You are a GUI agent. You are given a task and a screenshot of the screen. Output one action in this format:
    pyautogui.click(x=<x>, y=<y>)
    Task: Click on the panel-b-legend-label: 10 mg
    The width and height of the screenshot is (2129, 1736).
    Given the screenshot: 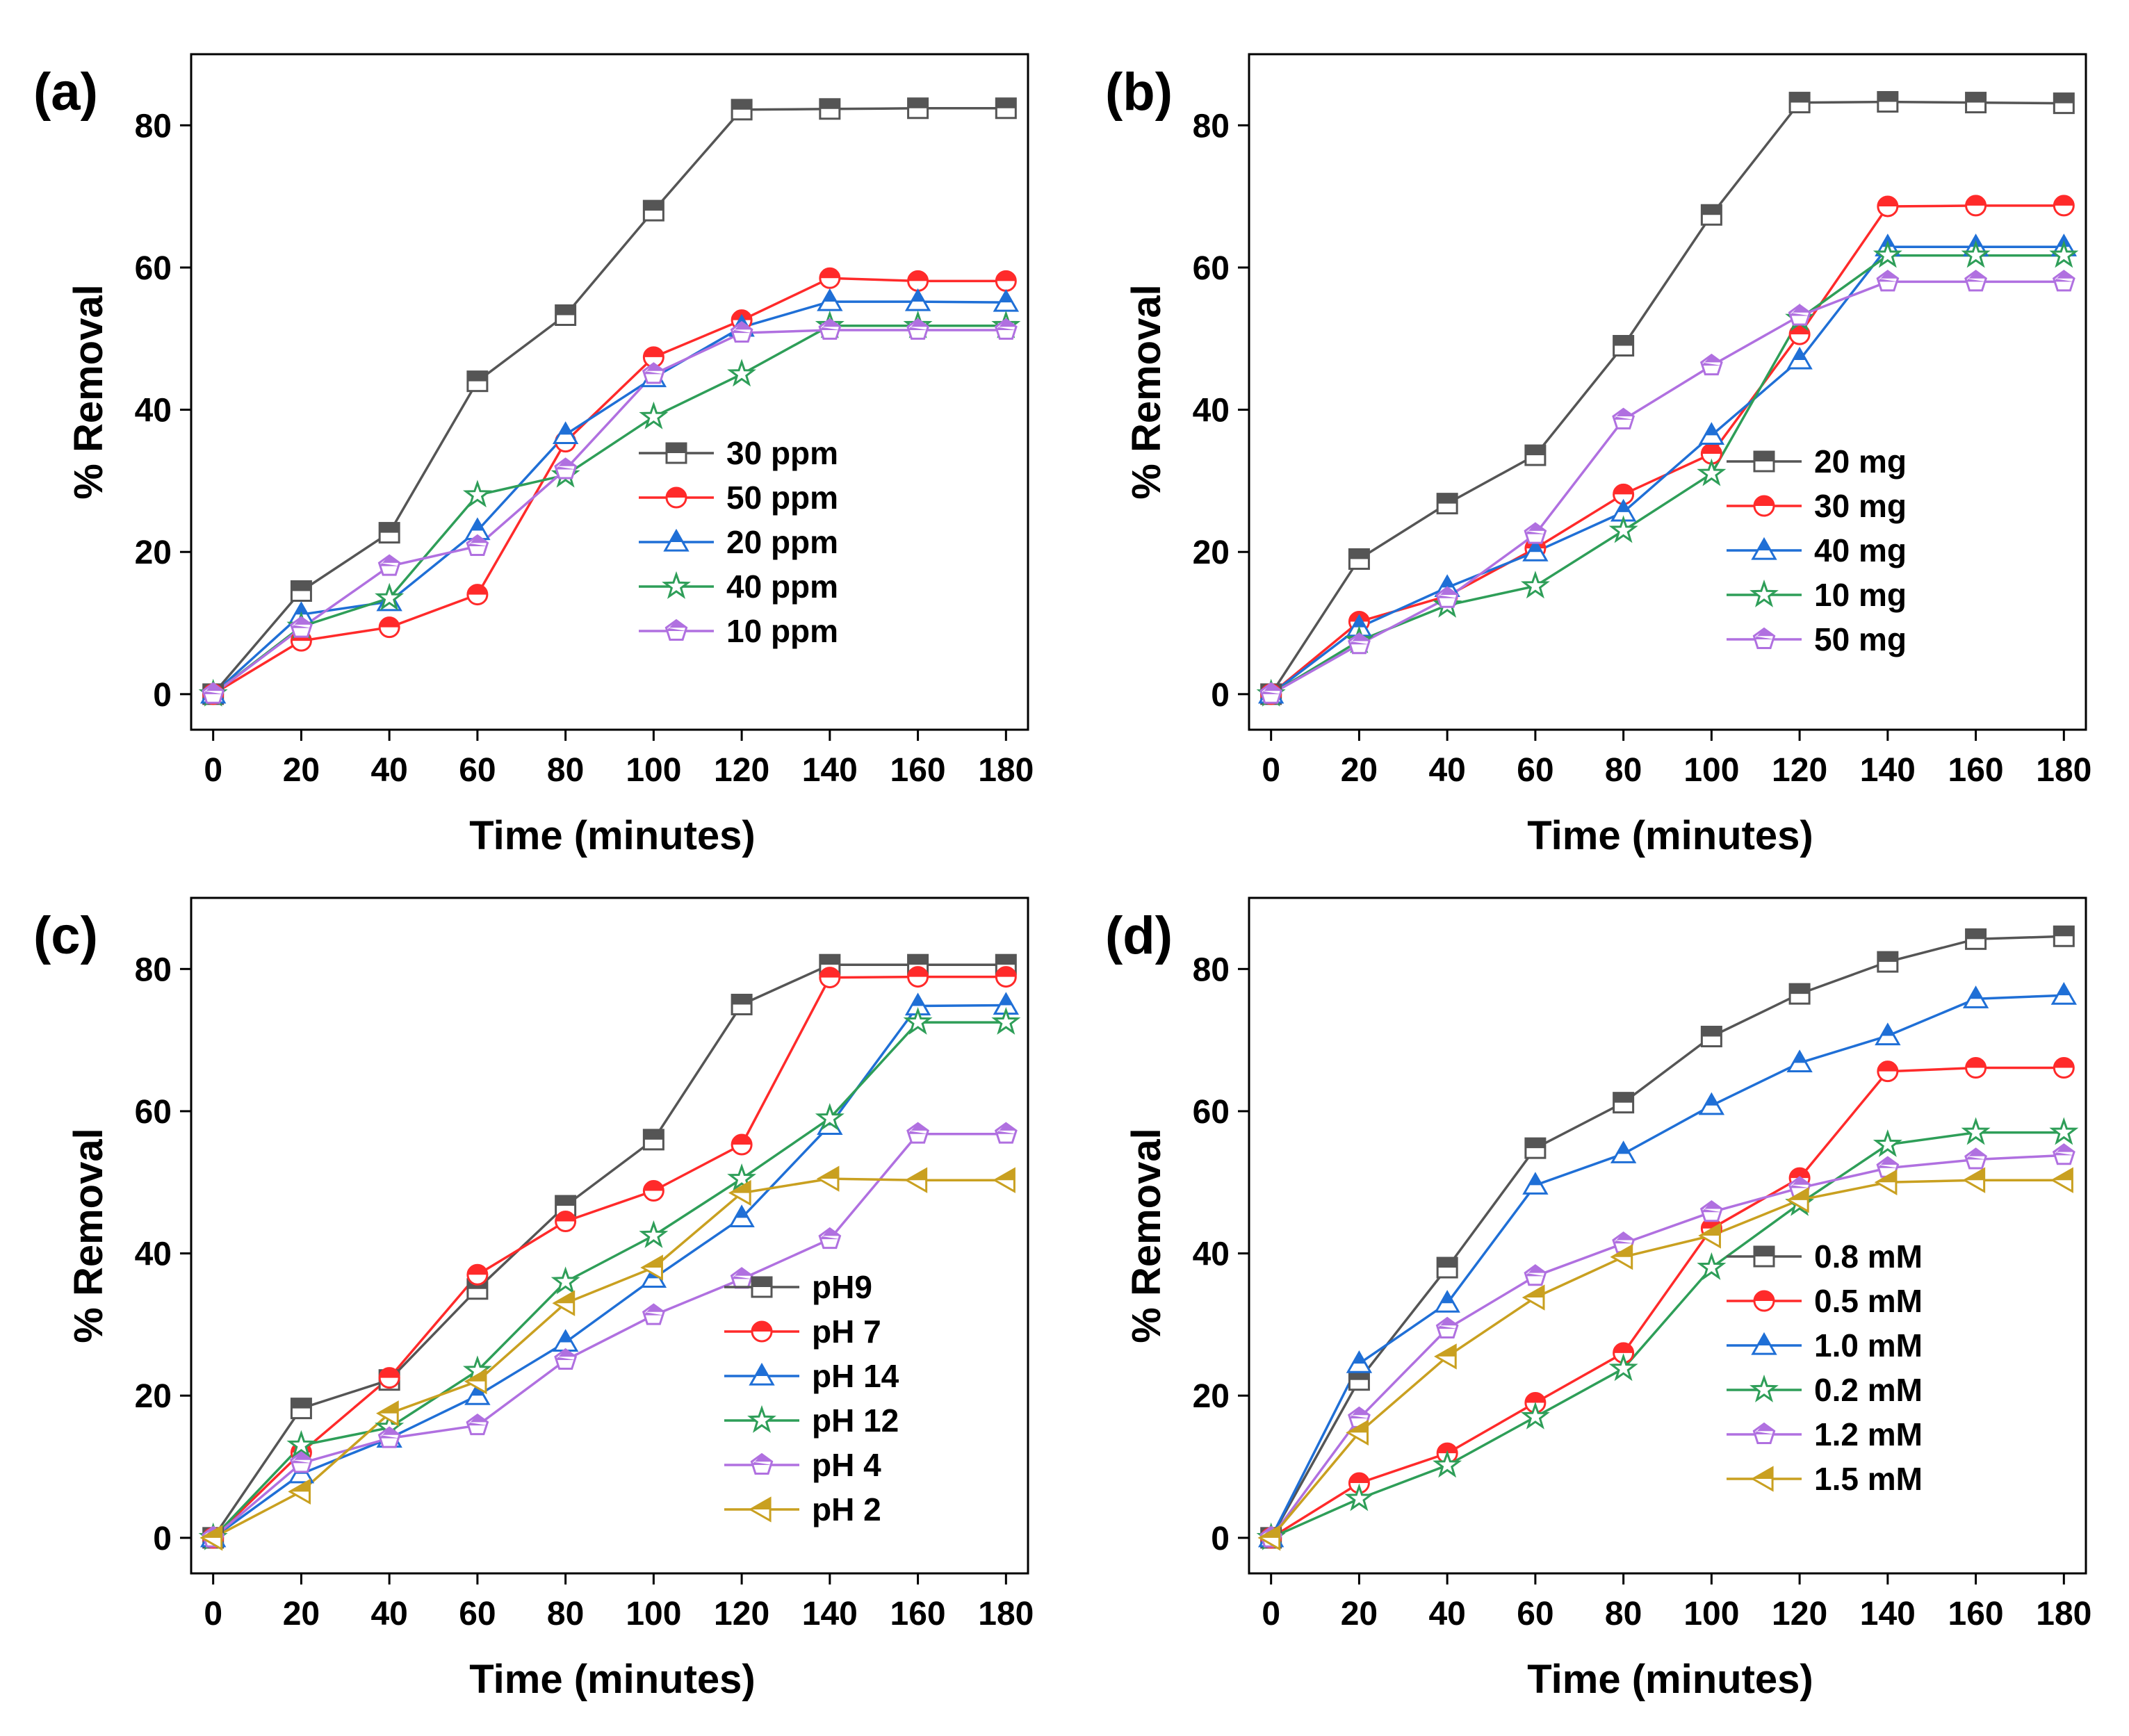 What is the action you would take?
    pyautogui.click(x=1861, y=595)
    